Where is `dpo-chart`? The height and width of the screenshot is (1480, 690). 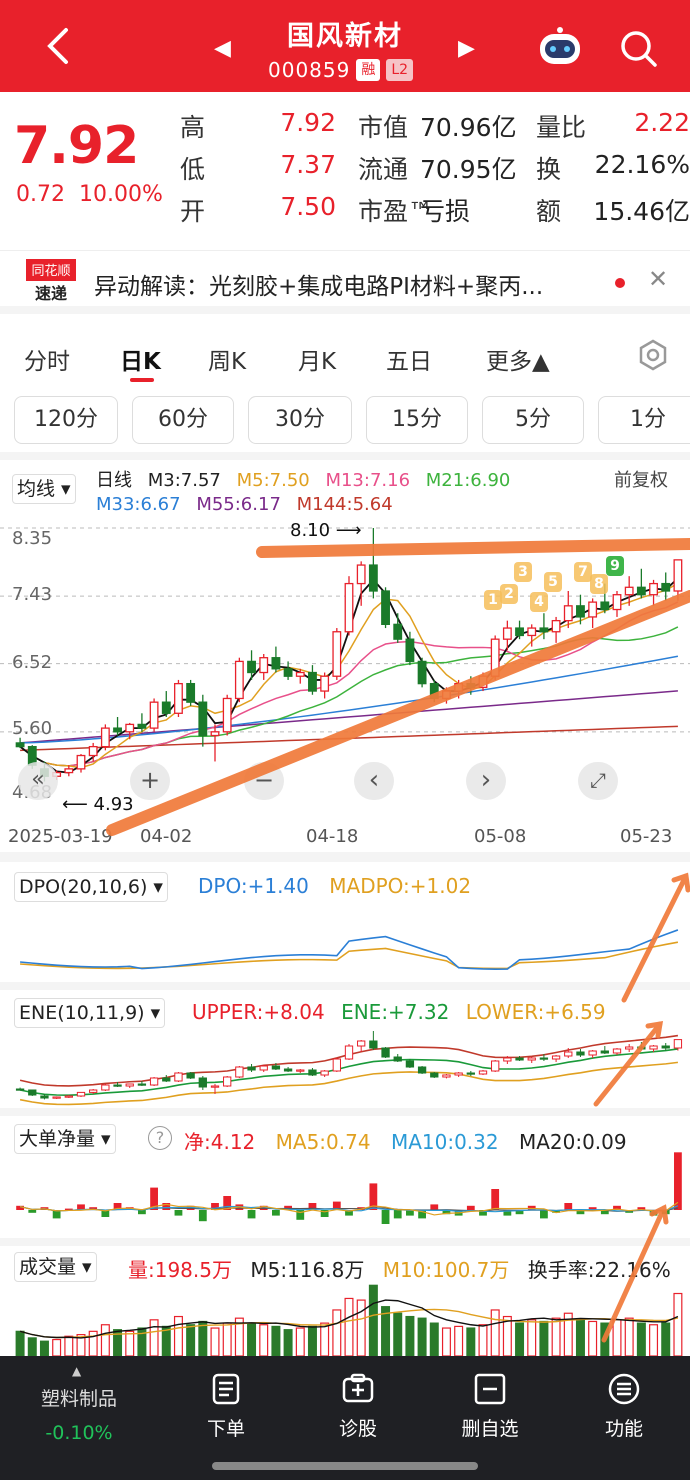 dpo-chart is located at coordinates (345, 941).